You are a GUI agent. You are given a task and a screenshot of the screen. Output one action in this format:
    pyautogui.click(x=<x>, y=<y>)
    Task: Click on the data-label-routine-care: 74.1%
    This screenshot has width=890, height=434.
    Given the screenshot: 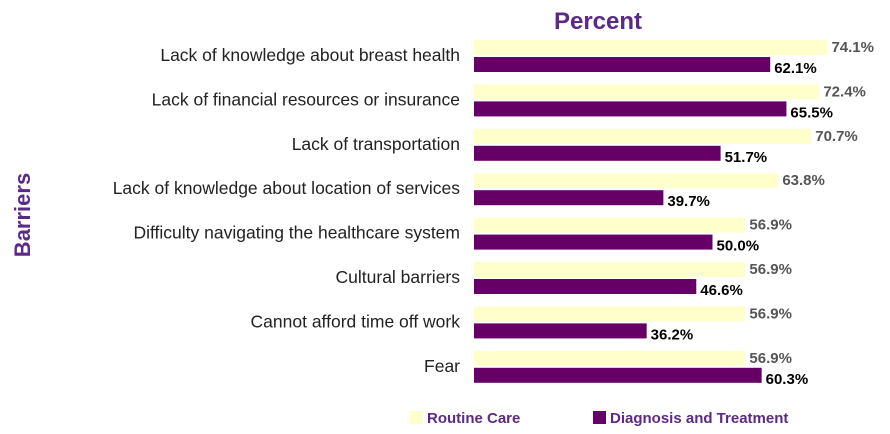 What is the action you would take?
    pyautogui.click(x=852, y=47)
    